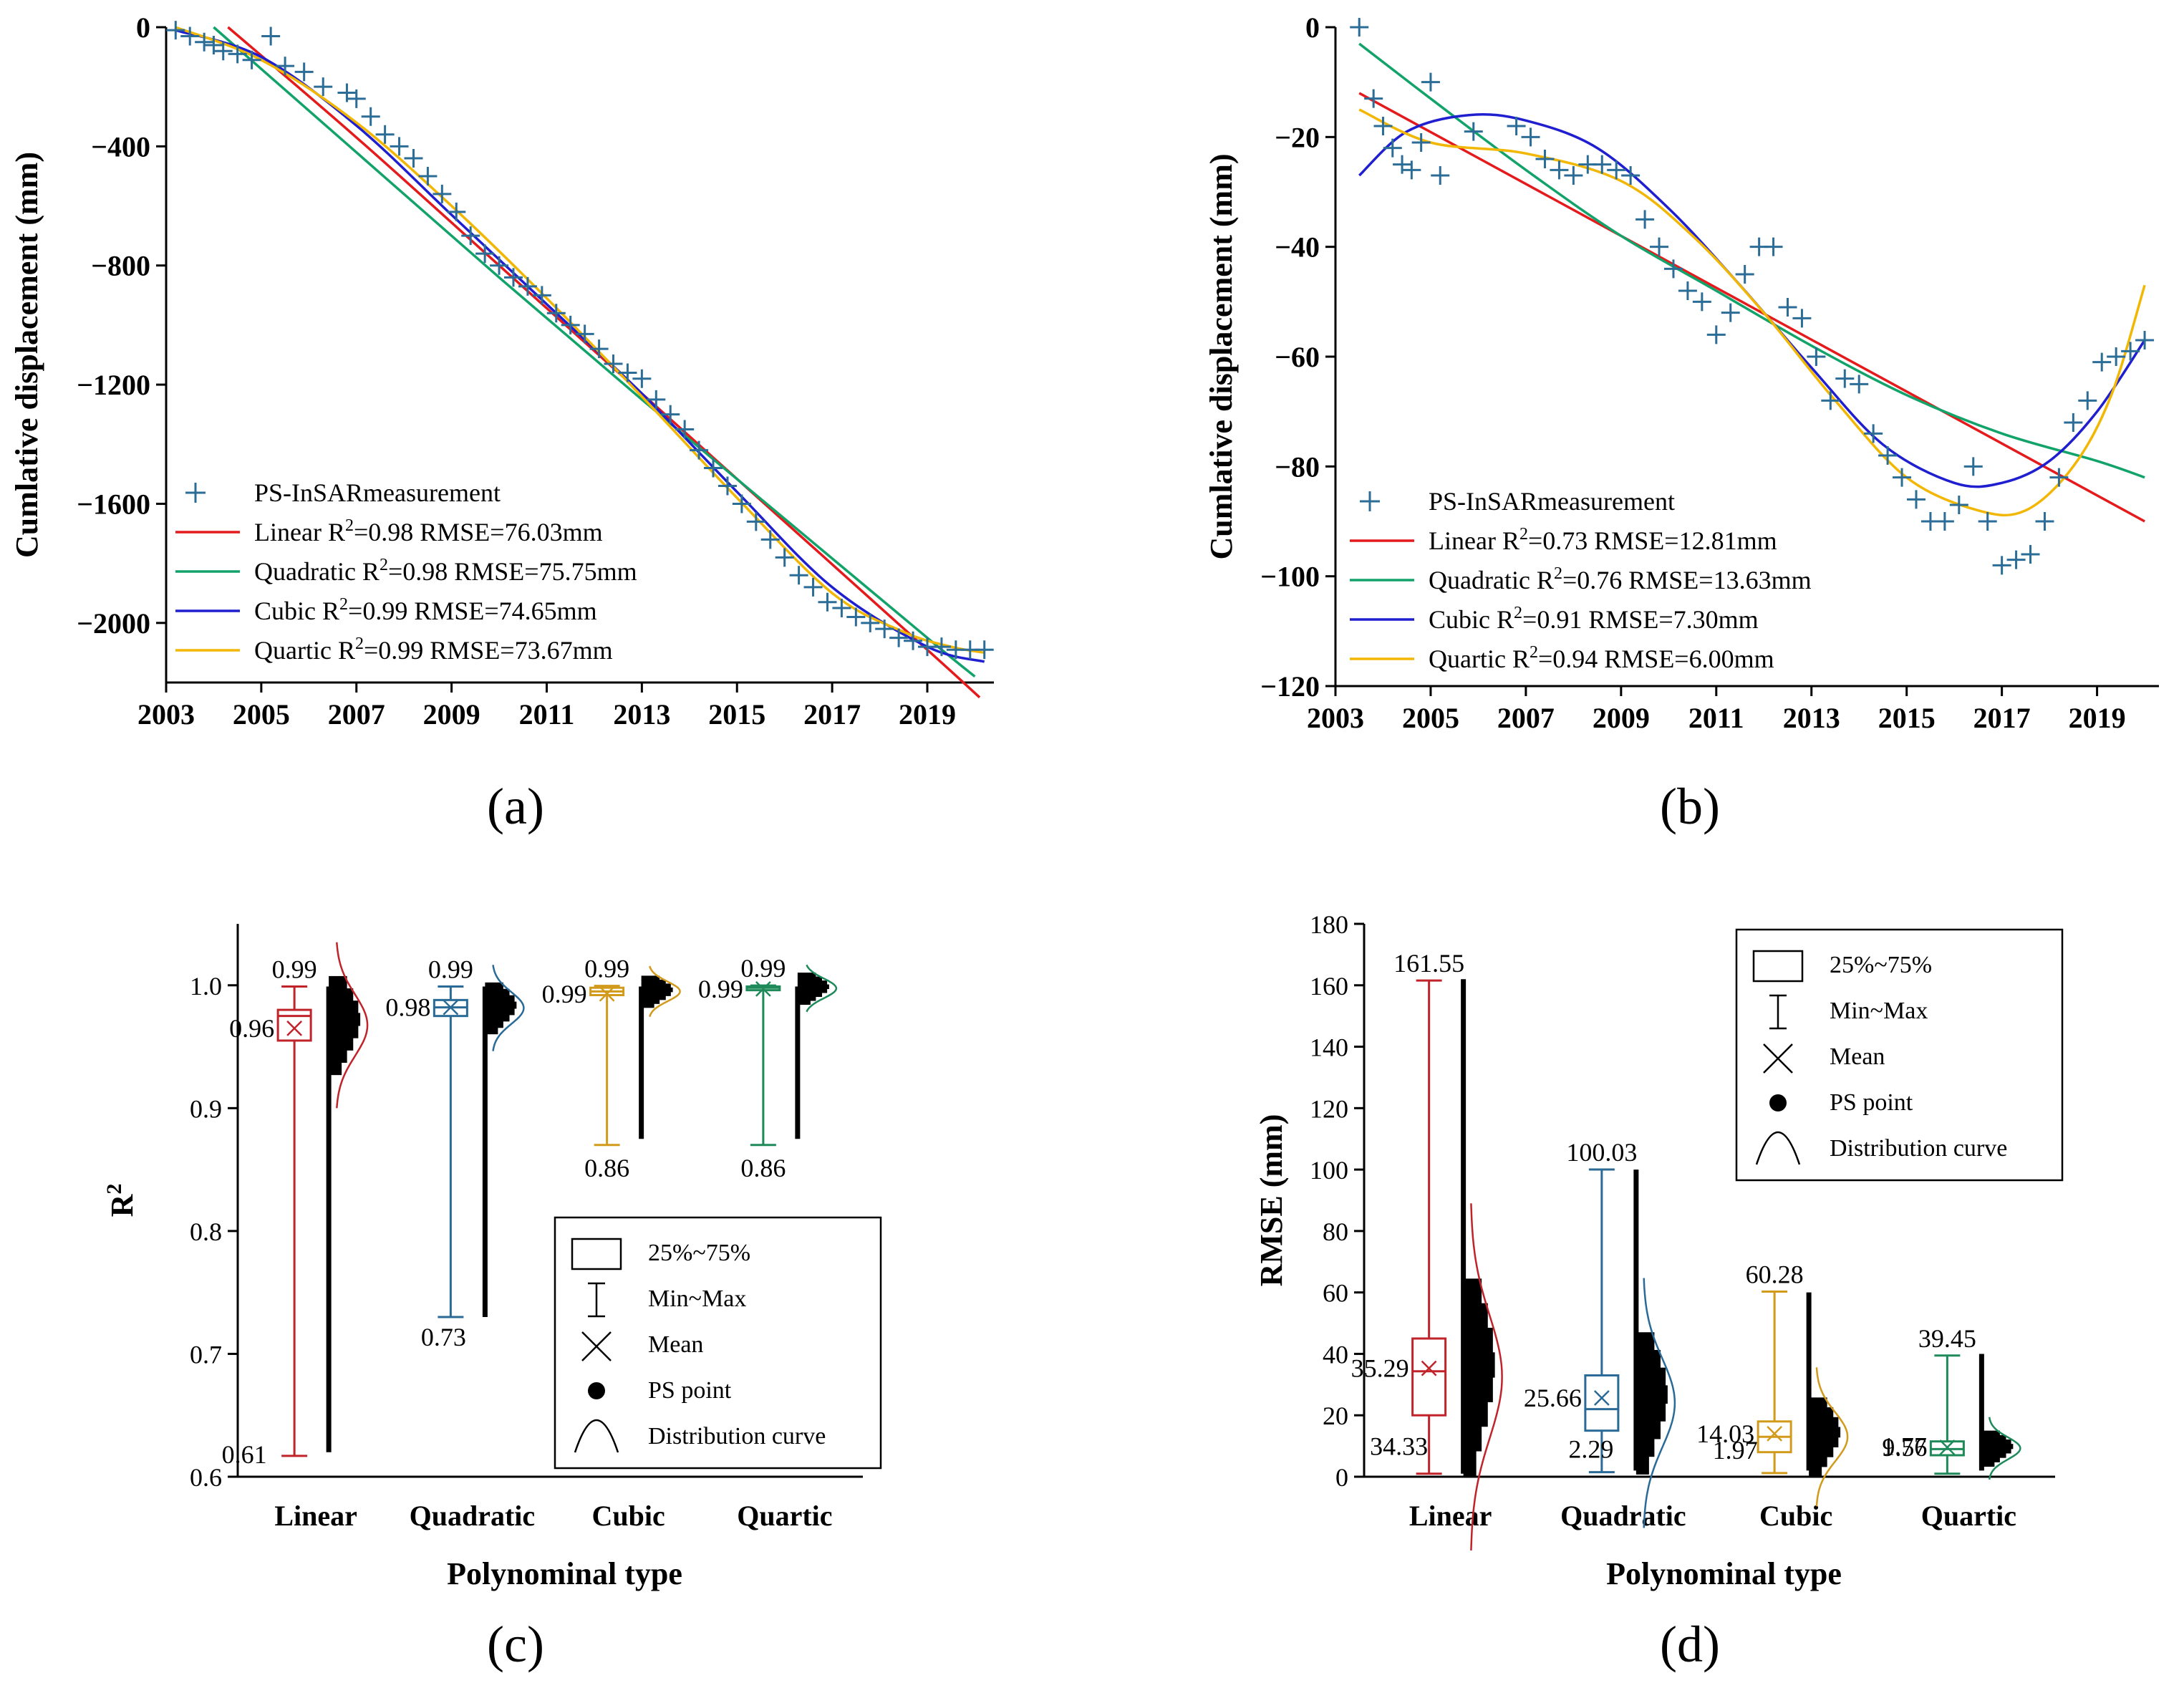 This screenshot has height=1688, width=2184. What do you see at coordinates (1690, 806) in the screenshot?
I see `panel-label: (b)` at bounding box center [1690, 806].